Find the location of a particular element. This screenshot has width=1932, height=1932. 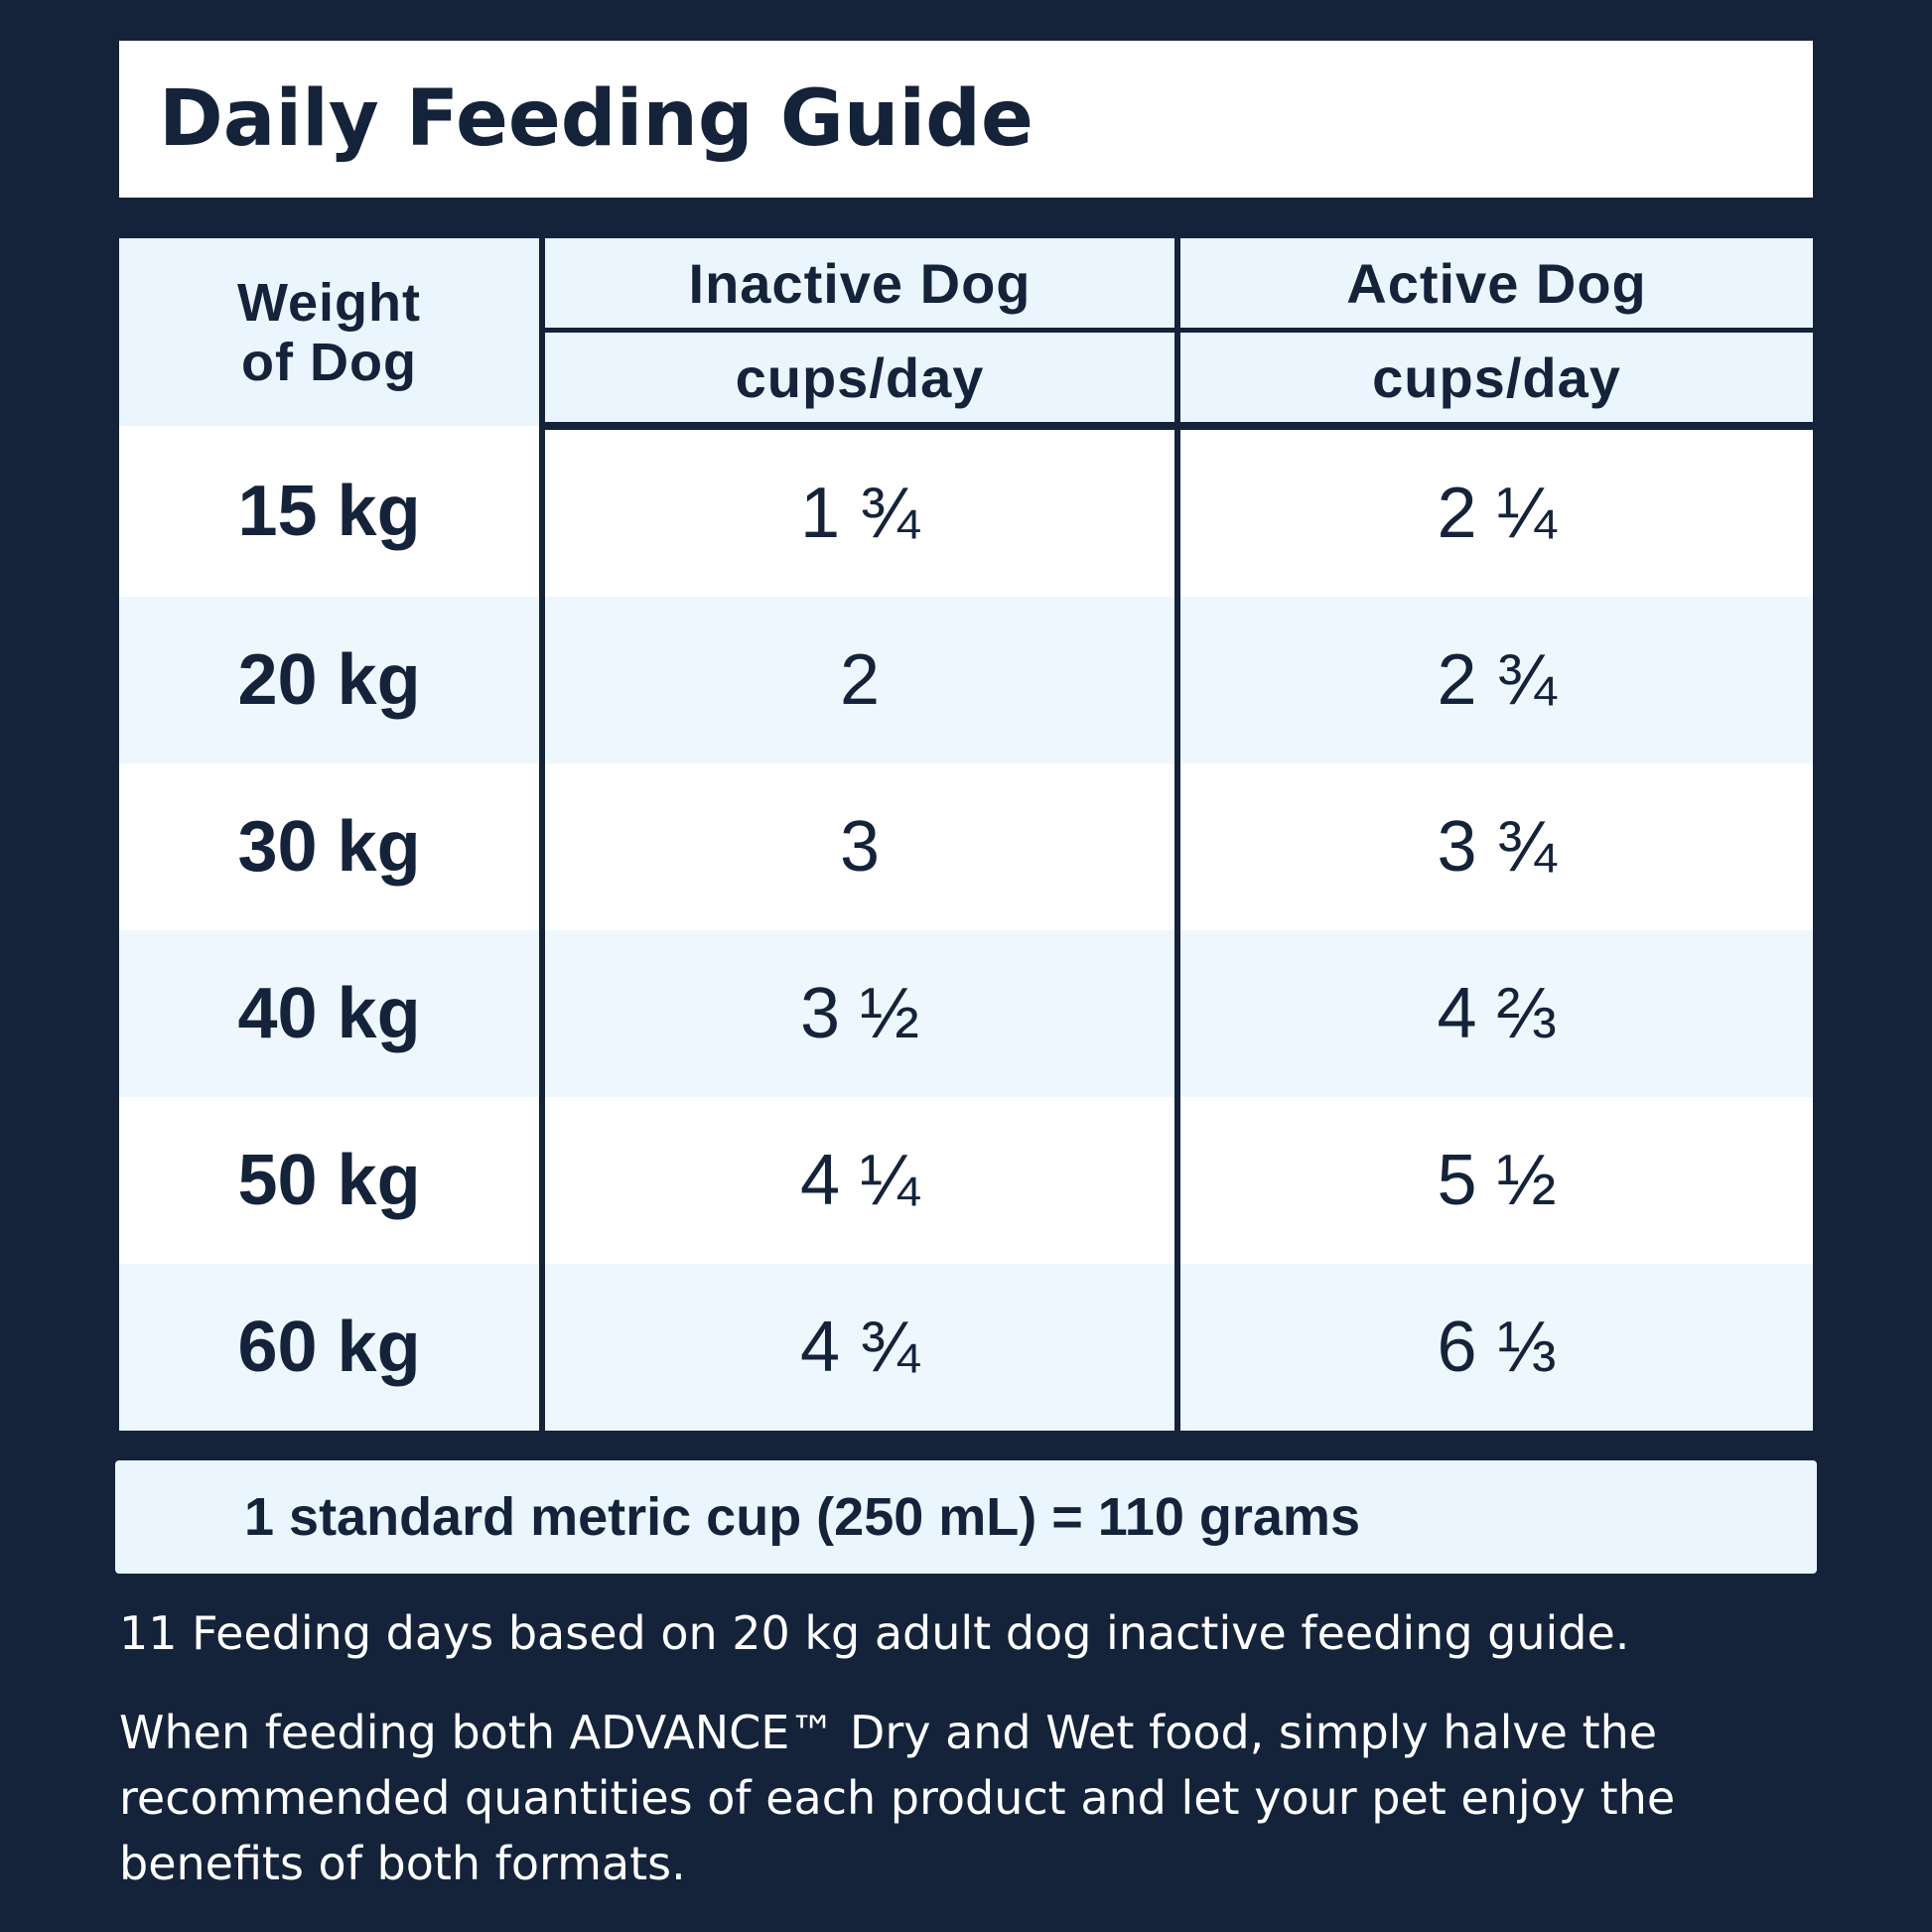

cell-inactive: 4 ¾ is located at coordinates (861, 1348).